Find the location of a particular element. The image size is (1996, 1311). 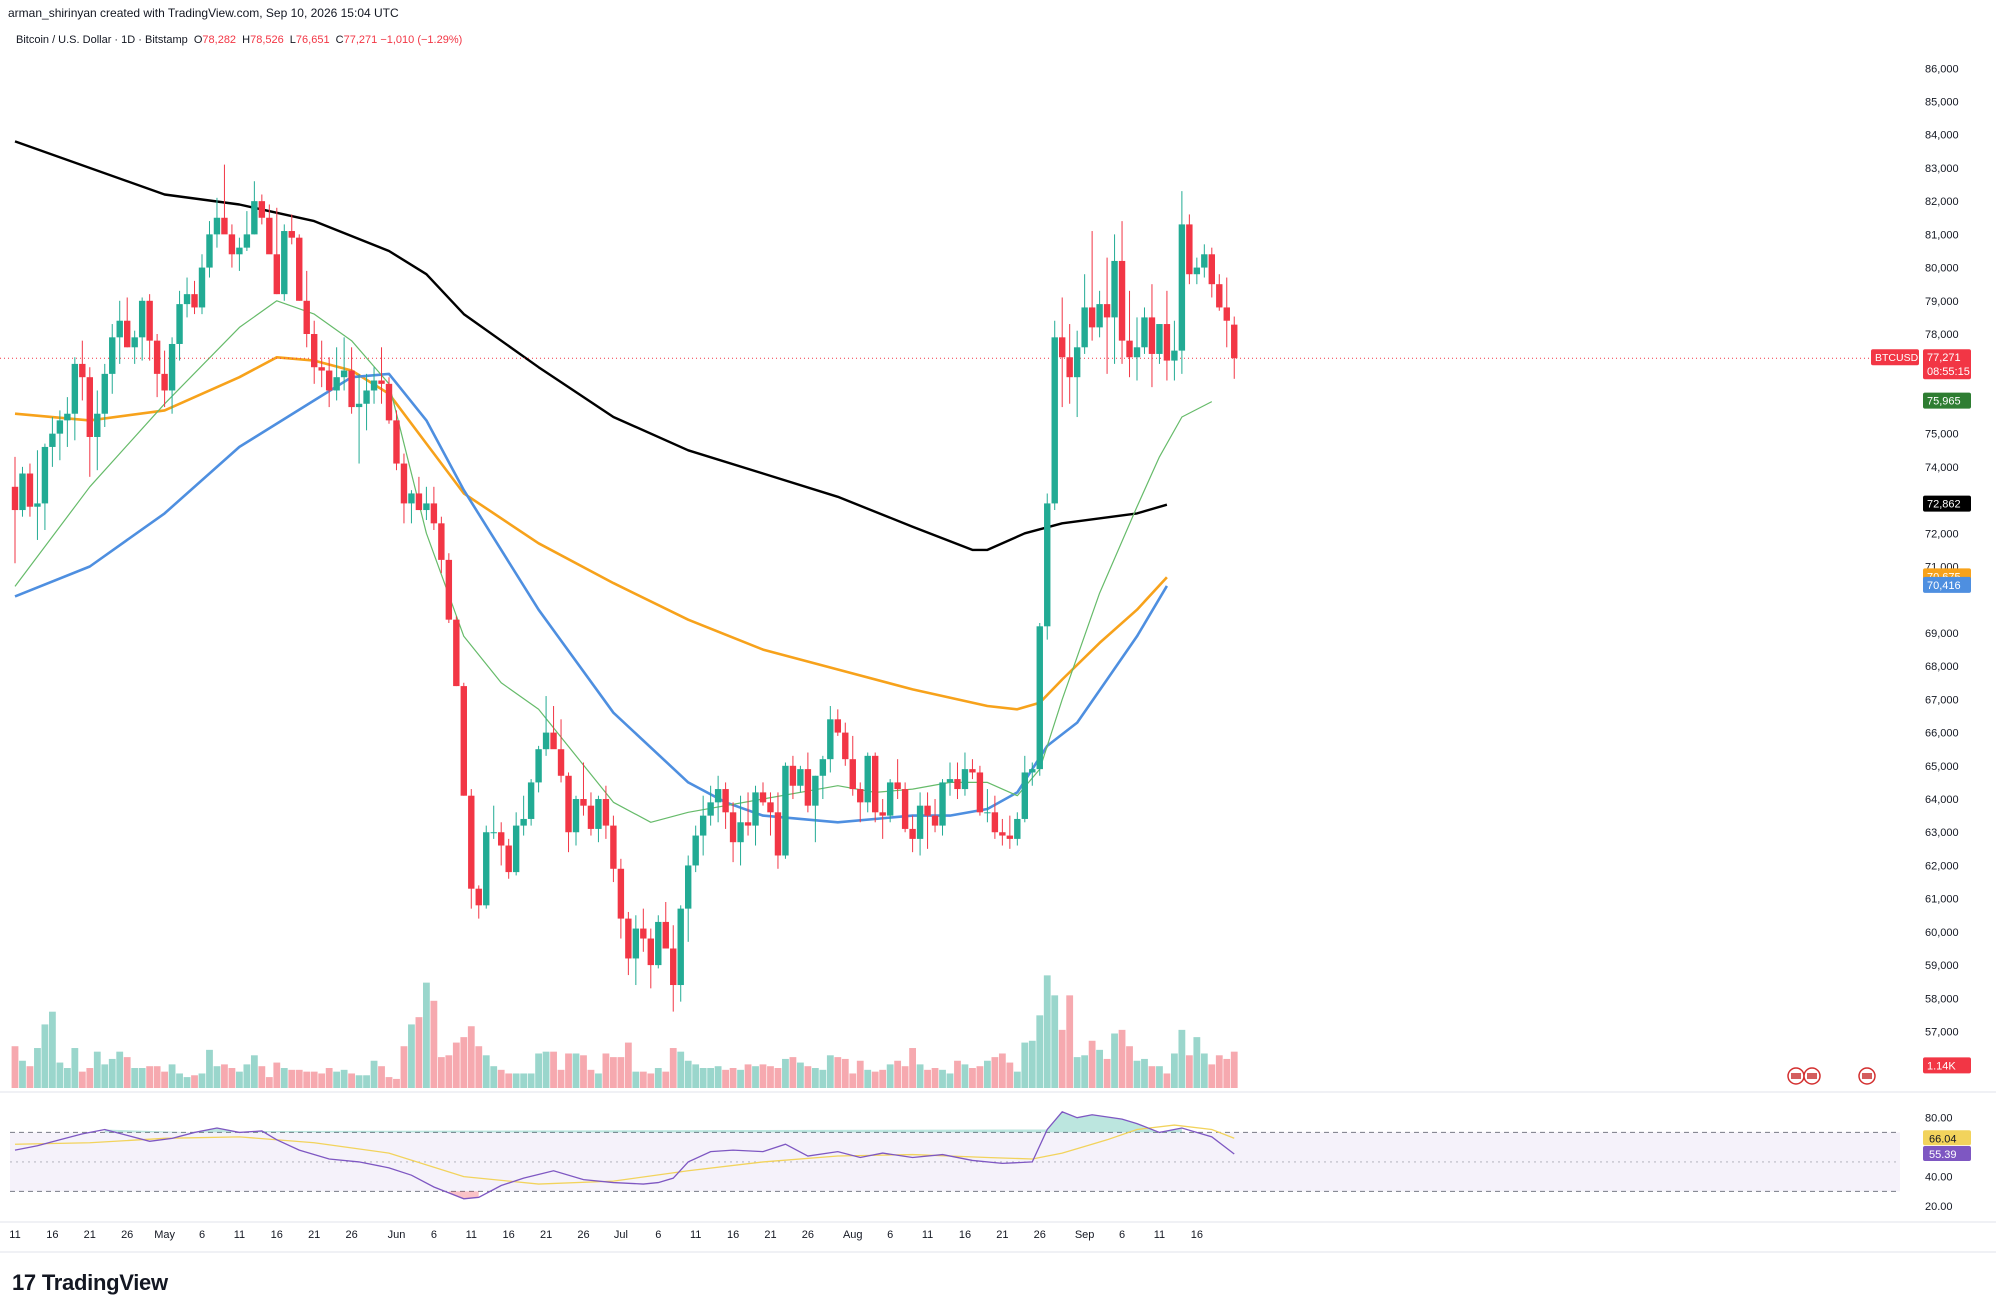

tradingview-logo: 17 TradingView is located at coordinates (90, 1283).